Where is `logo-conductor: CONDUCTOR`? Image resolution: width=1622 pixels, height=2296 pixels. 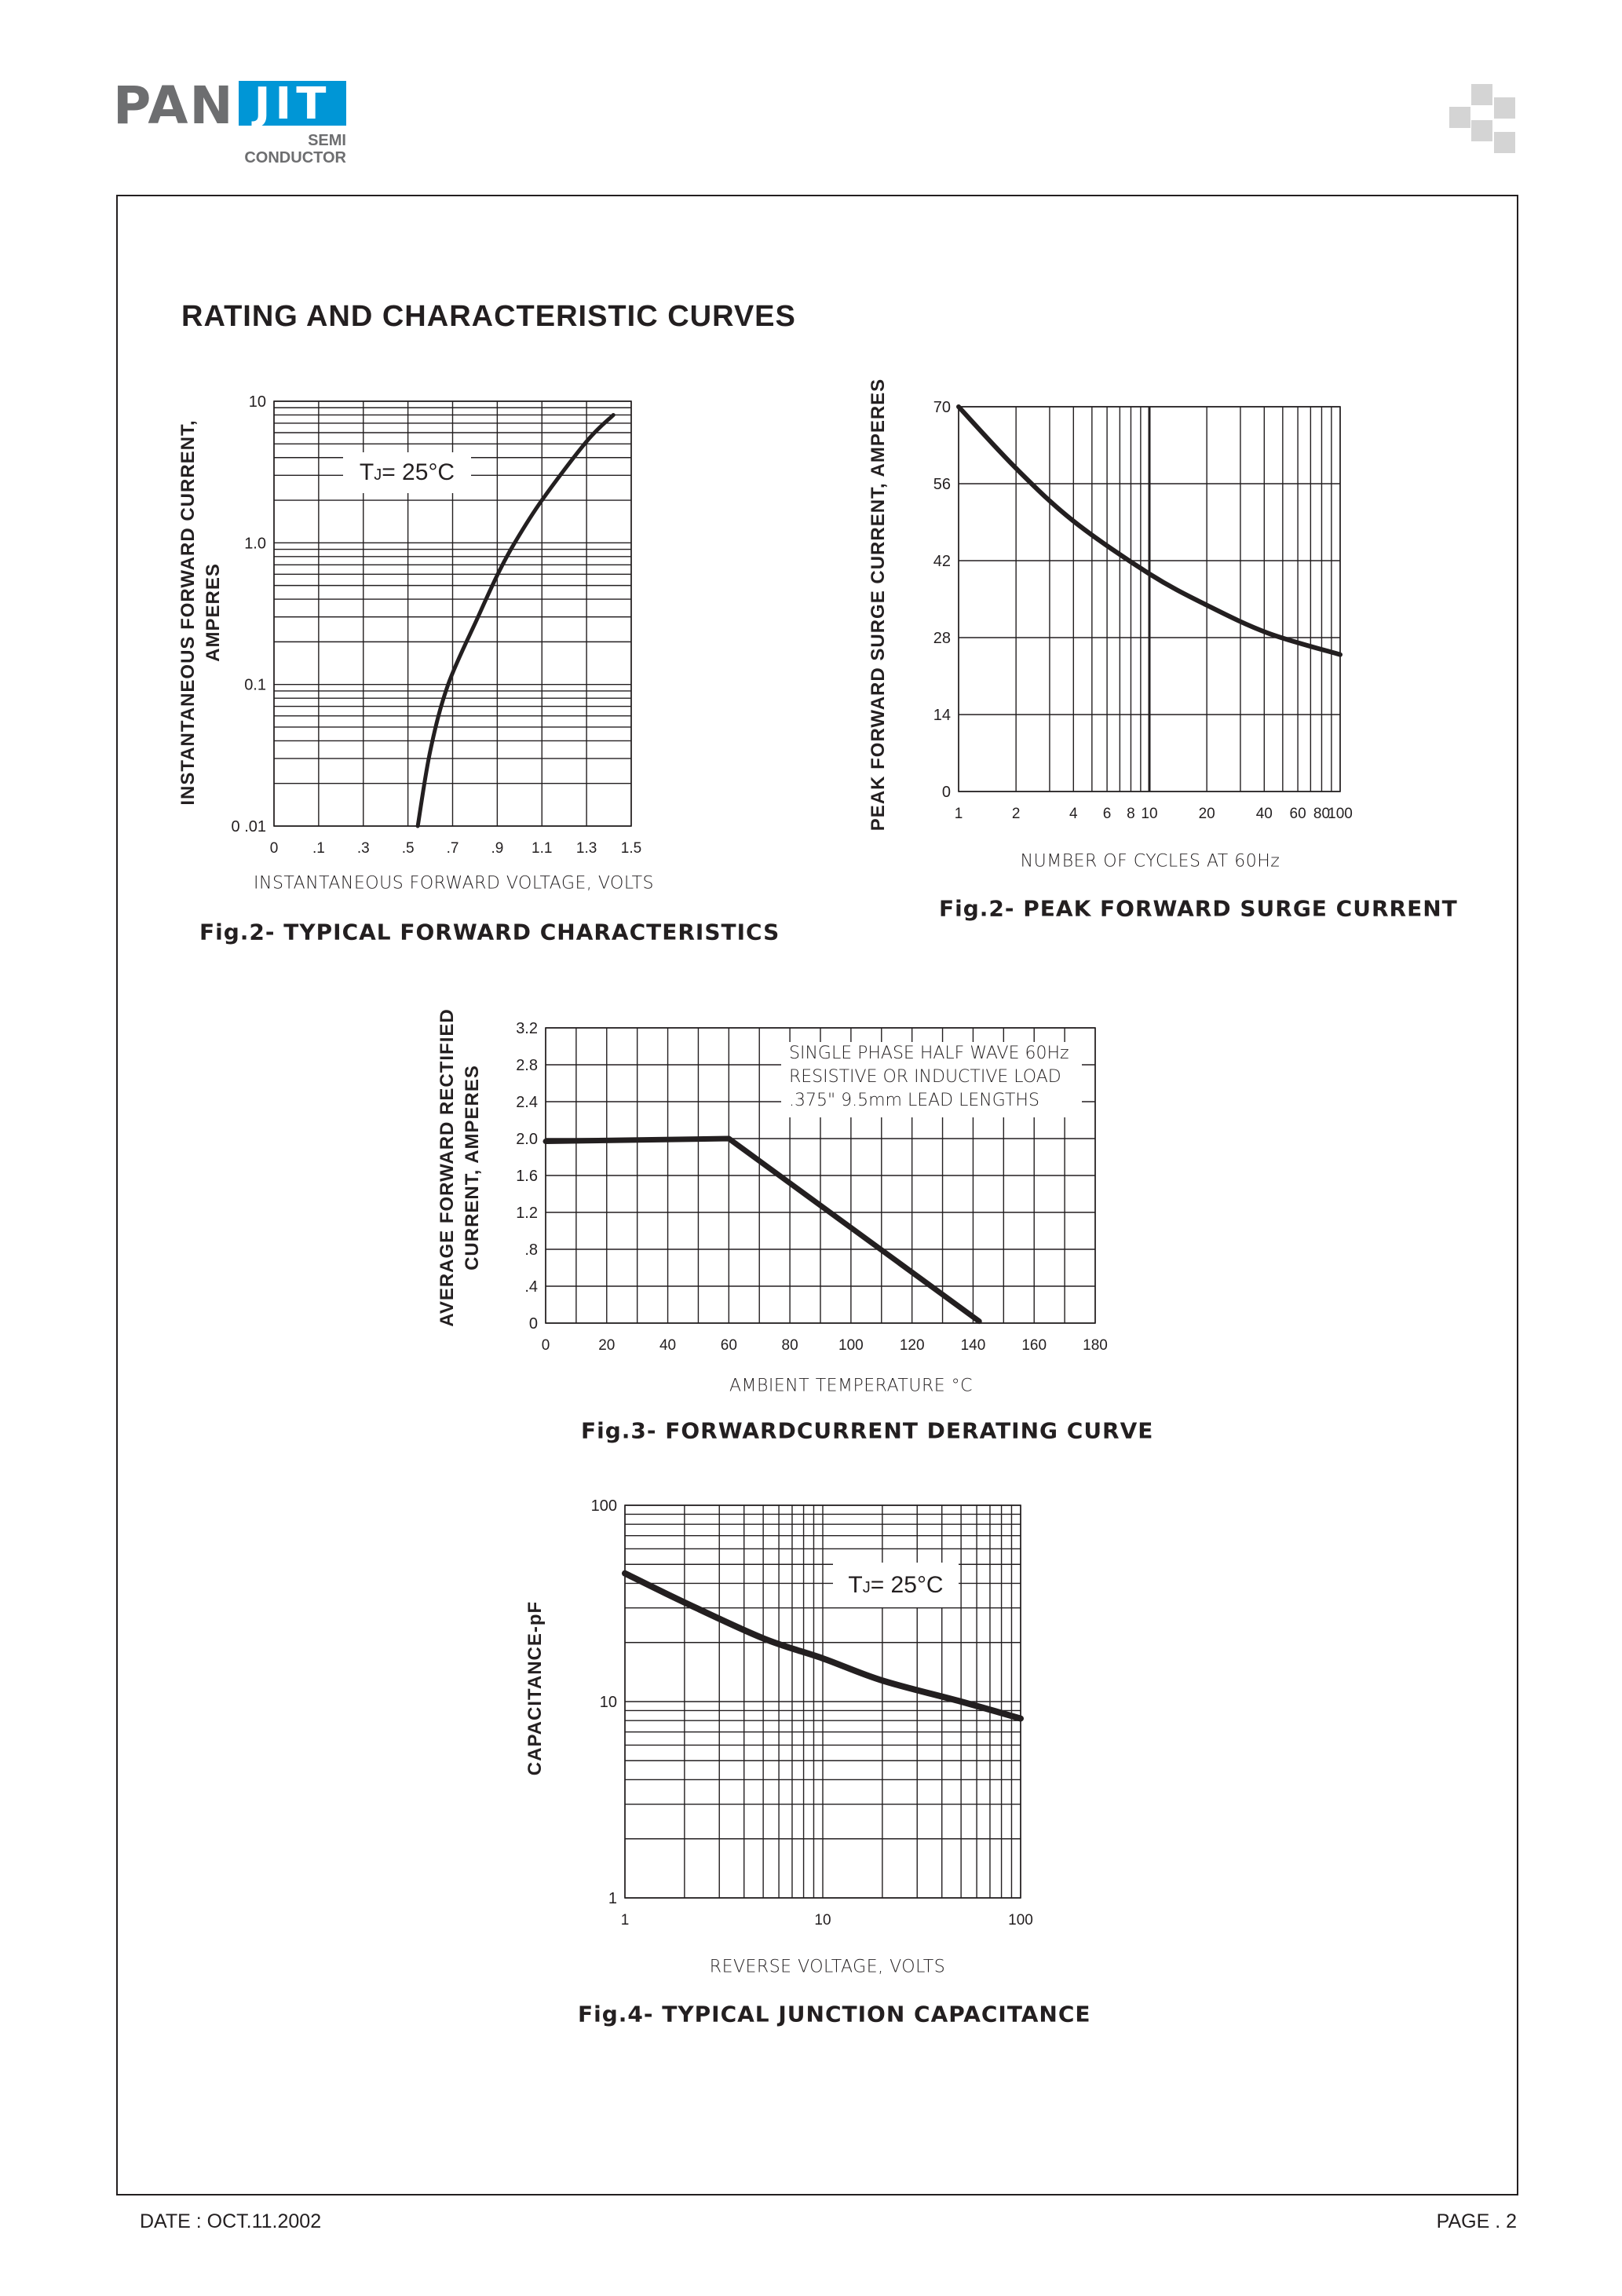 logo-conductor: CONDUCTOR is located at coordinates (295, 157).